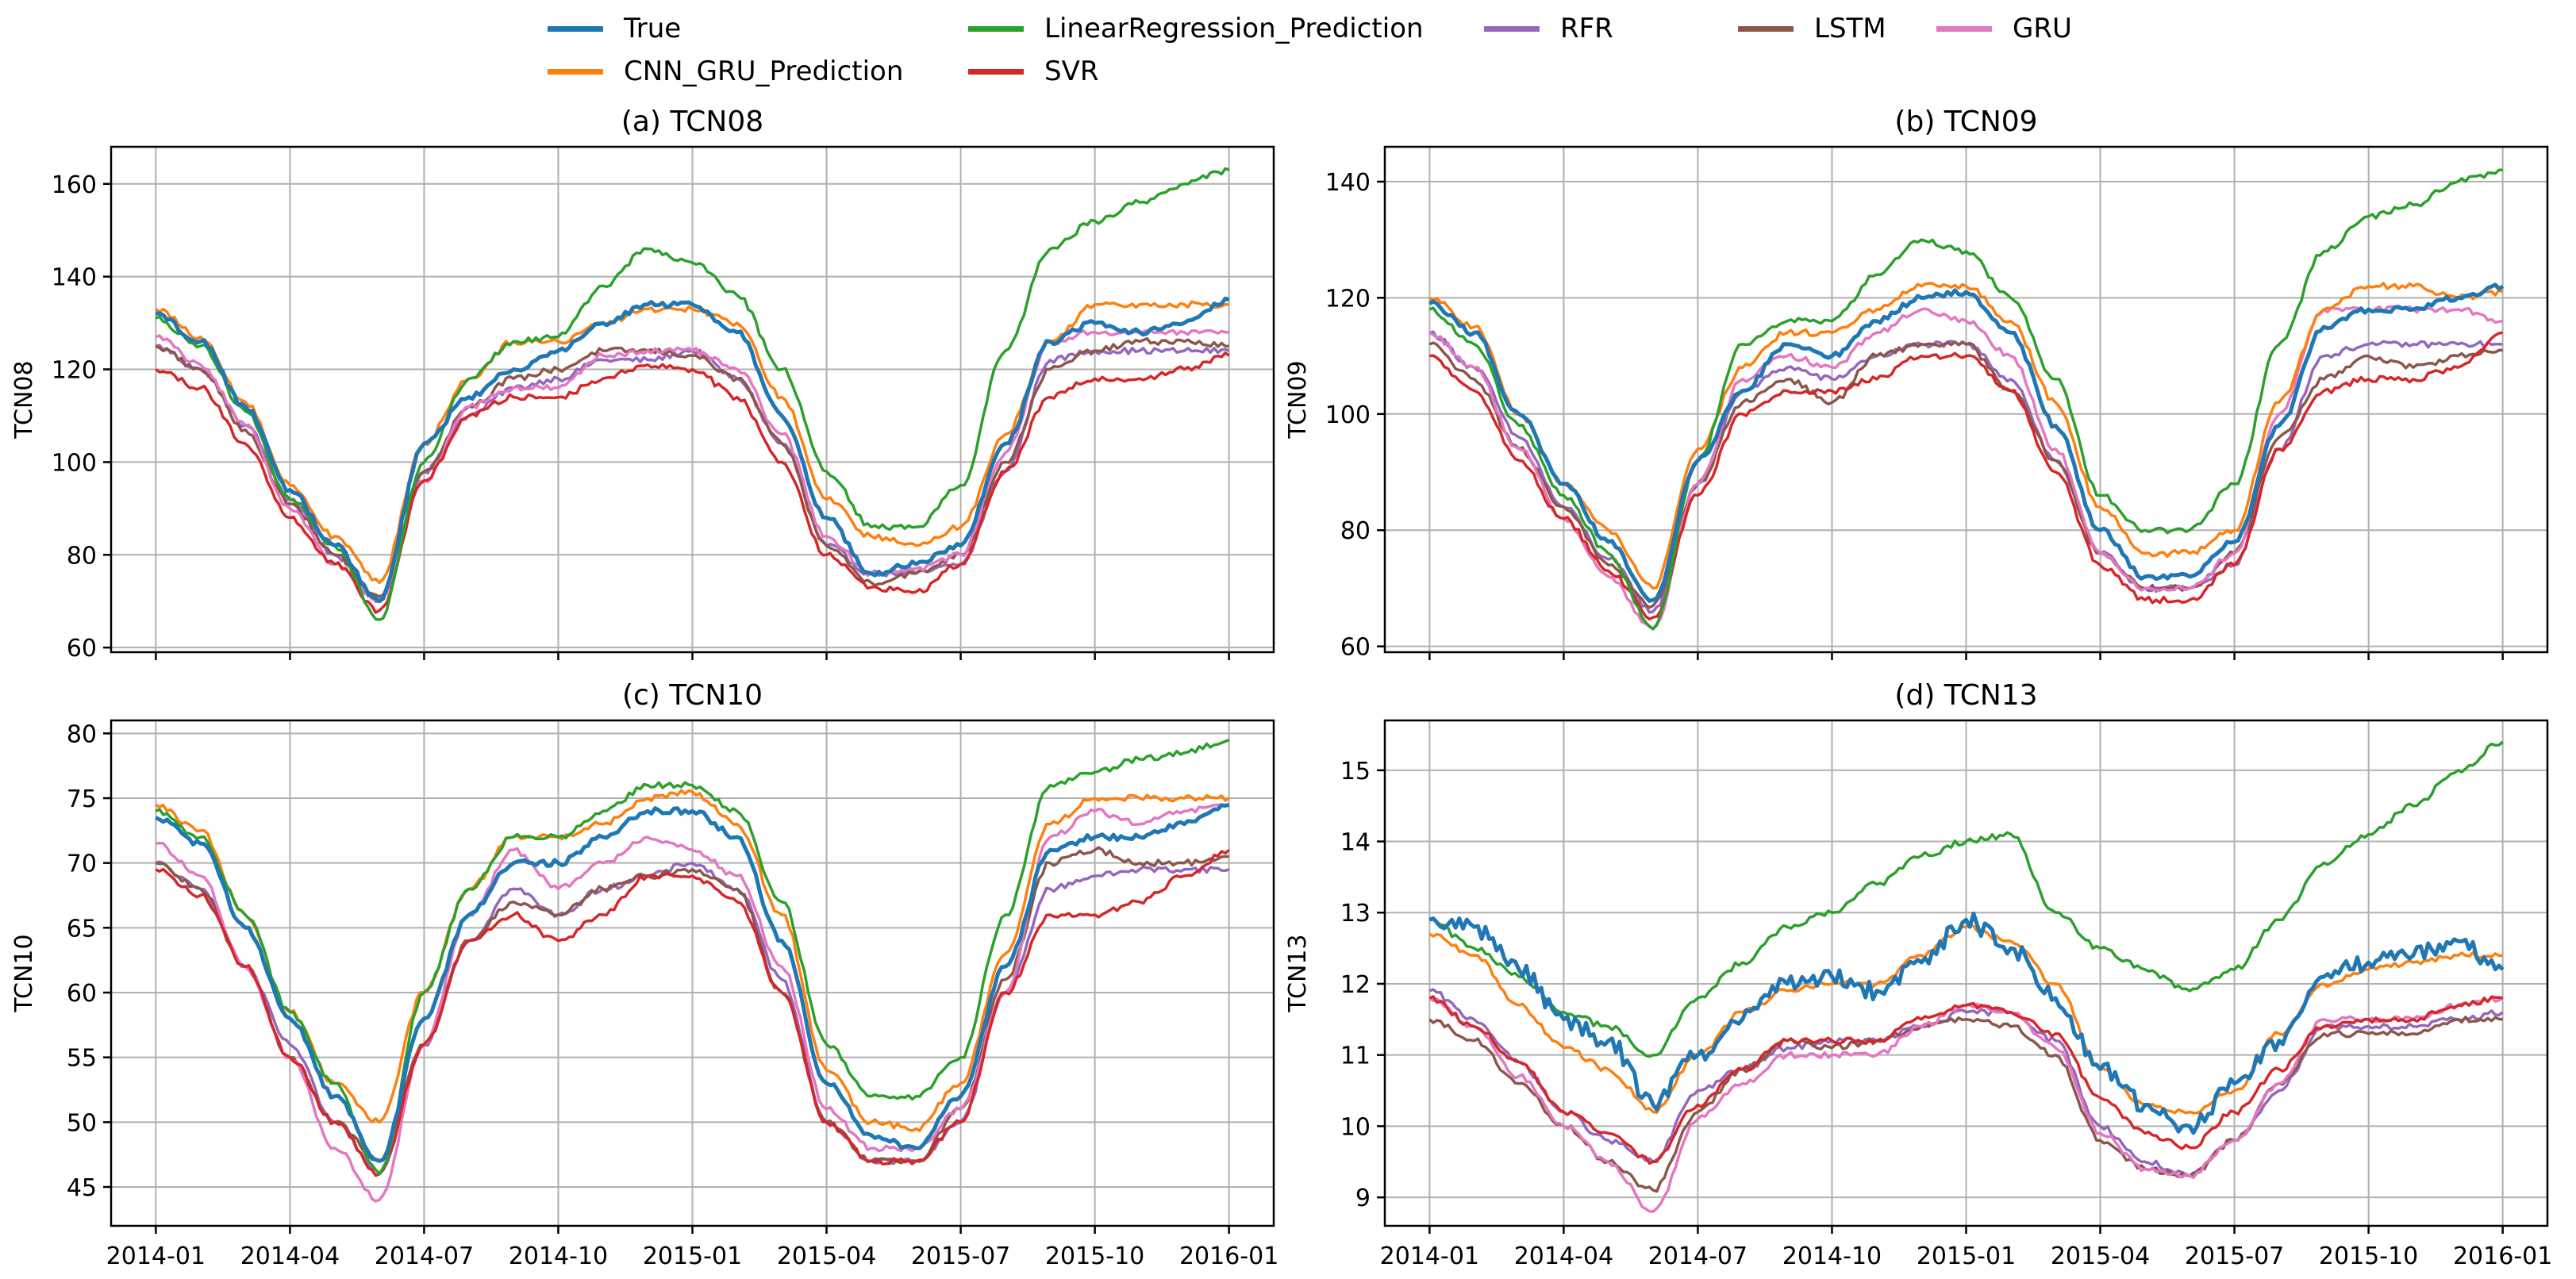 The height and width of the screenshot is (1279, 2576). I want to click on legend-label-gru: GRU, so click(2043, 28).